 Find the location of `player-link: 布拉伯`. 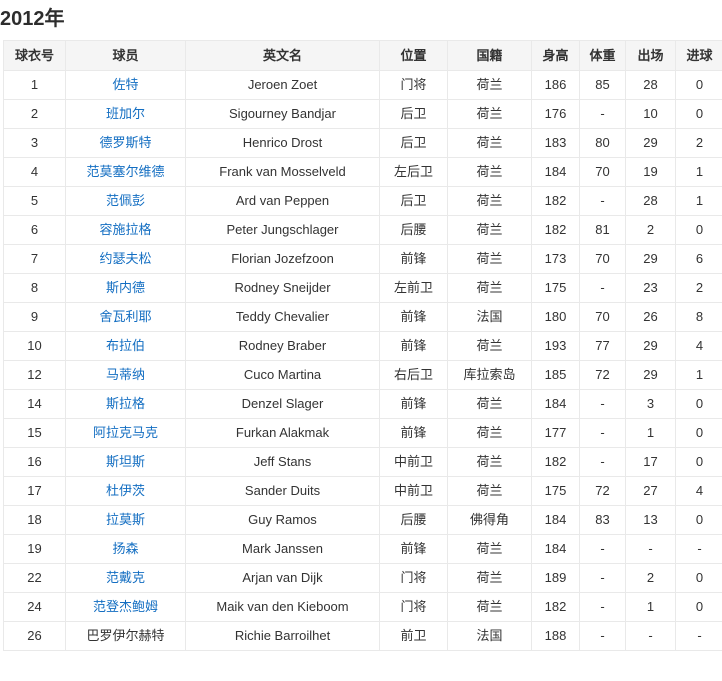

player-link: 布拉伯 is located at coordinates (125, 345).